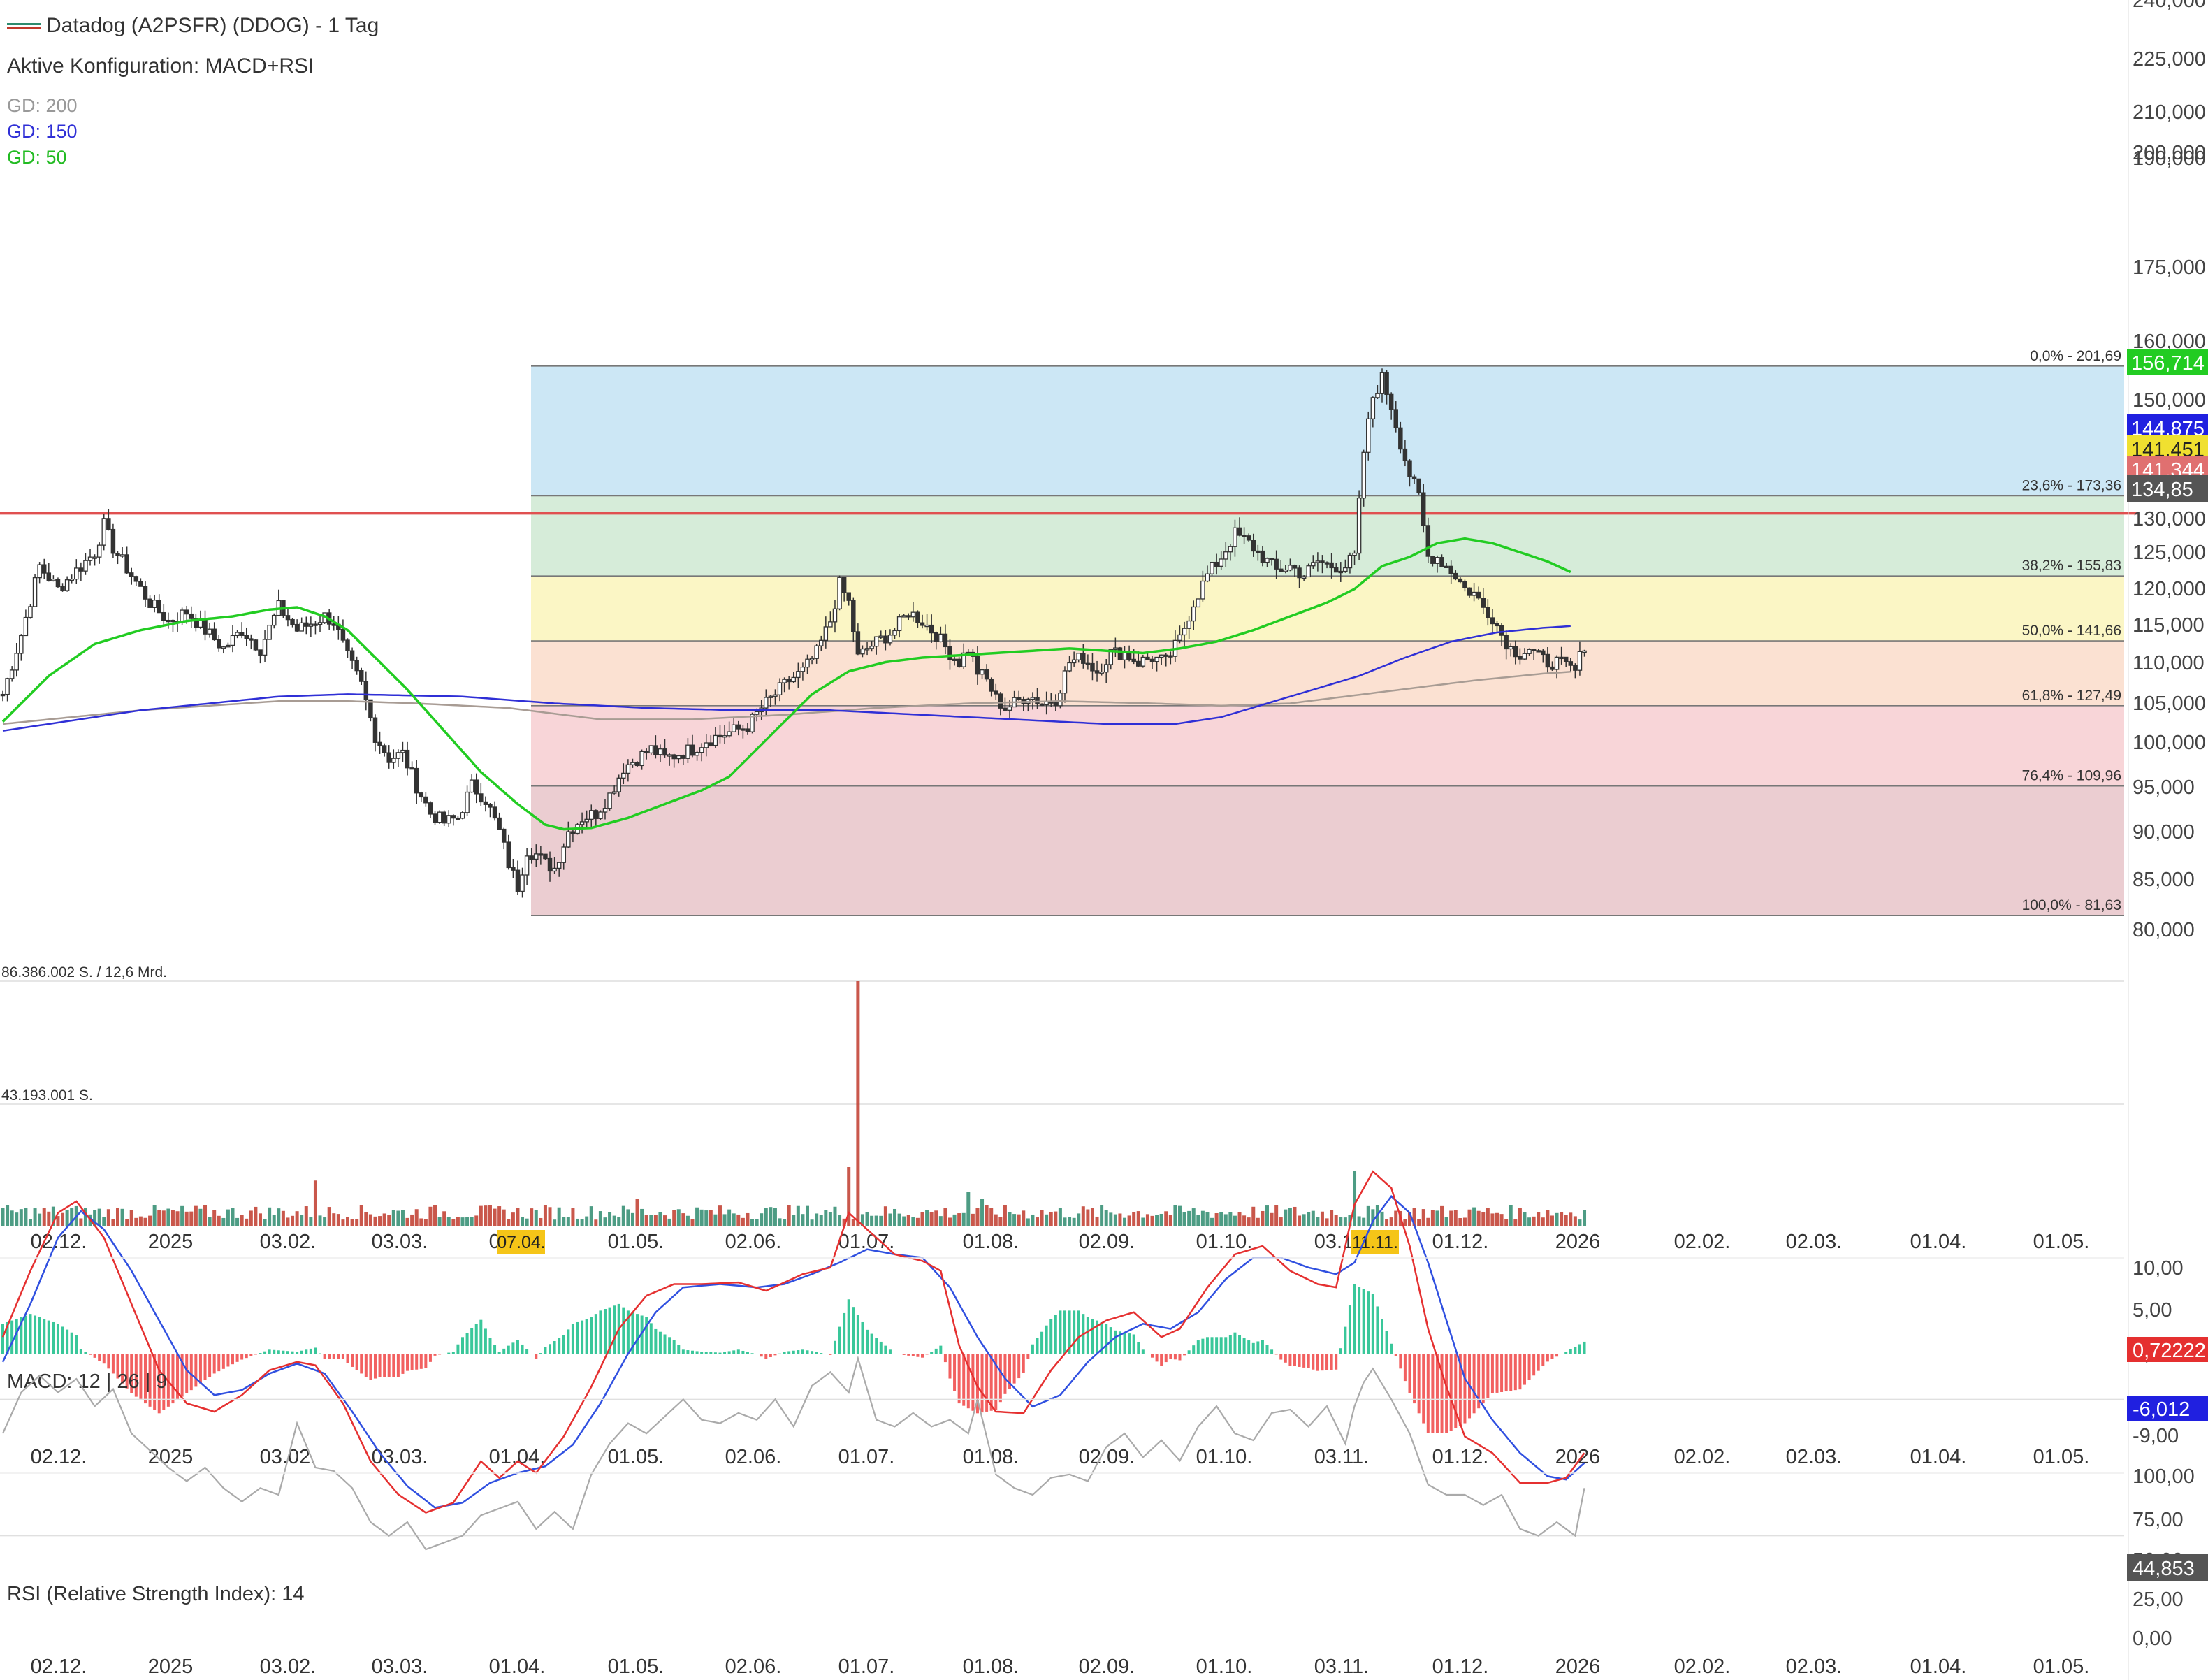  I want to click on price-tick-label: 90,000, so click(2164, 832).